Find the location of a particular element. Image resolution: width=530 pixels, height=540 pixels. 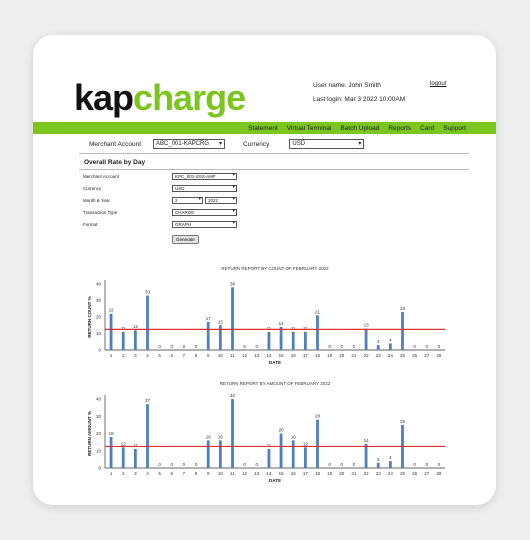

y-tick-label: 20 is located at coordinates (99, 433).